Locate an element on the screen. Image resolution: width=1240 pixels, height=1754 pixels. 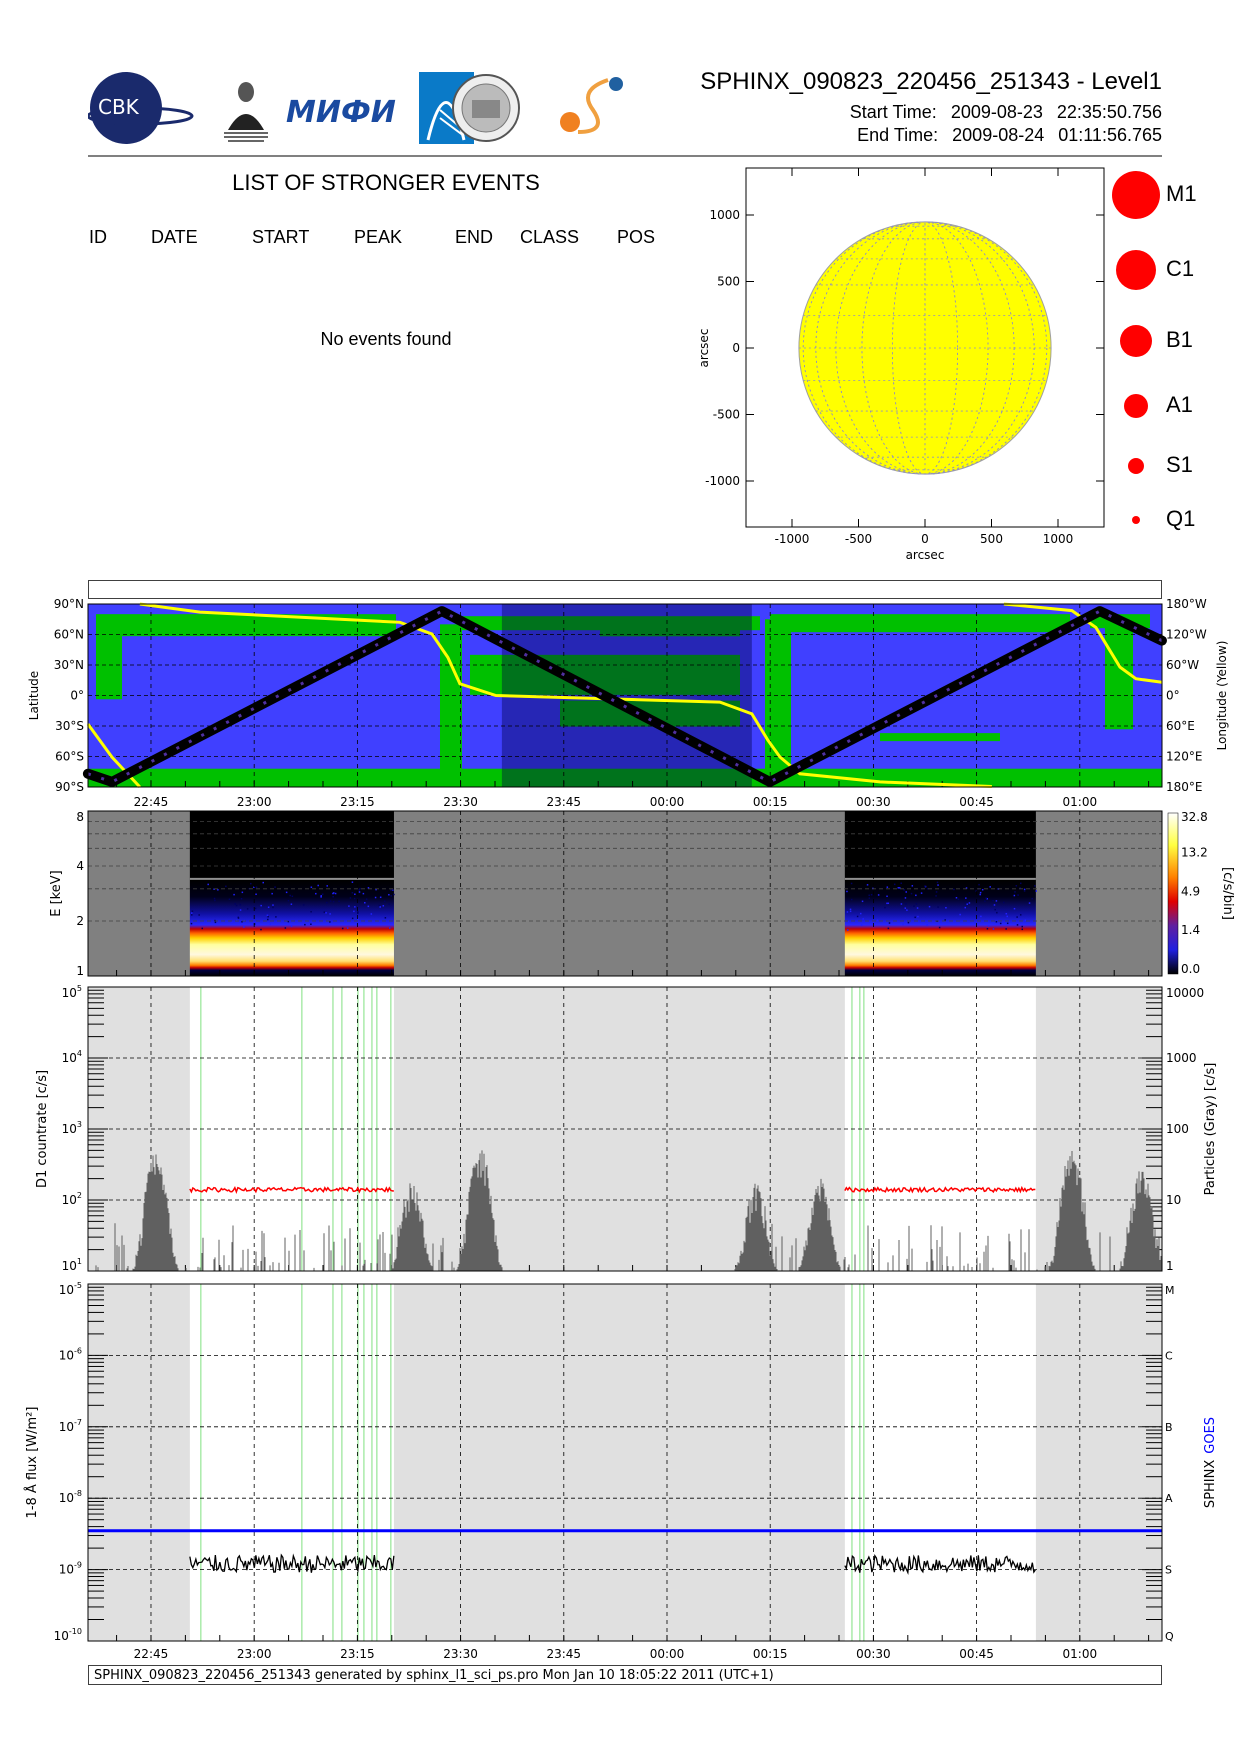
sun-x-axis-label: arcsec is located at coordinates (925, 555).